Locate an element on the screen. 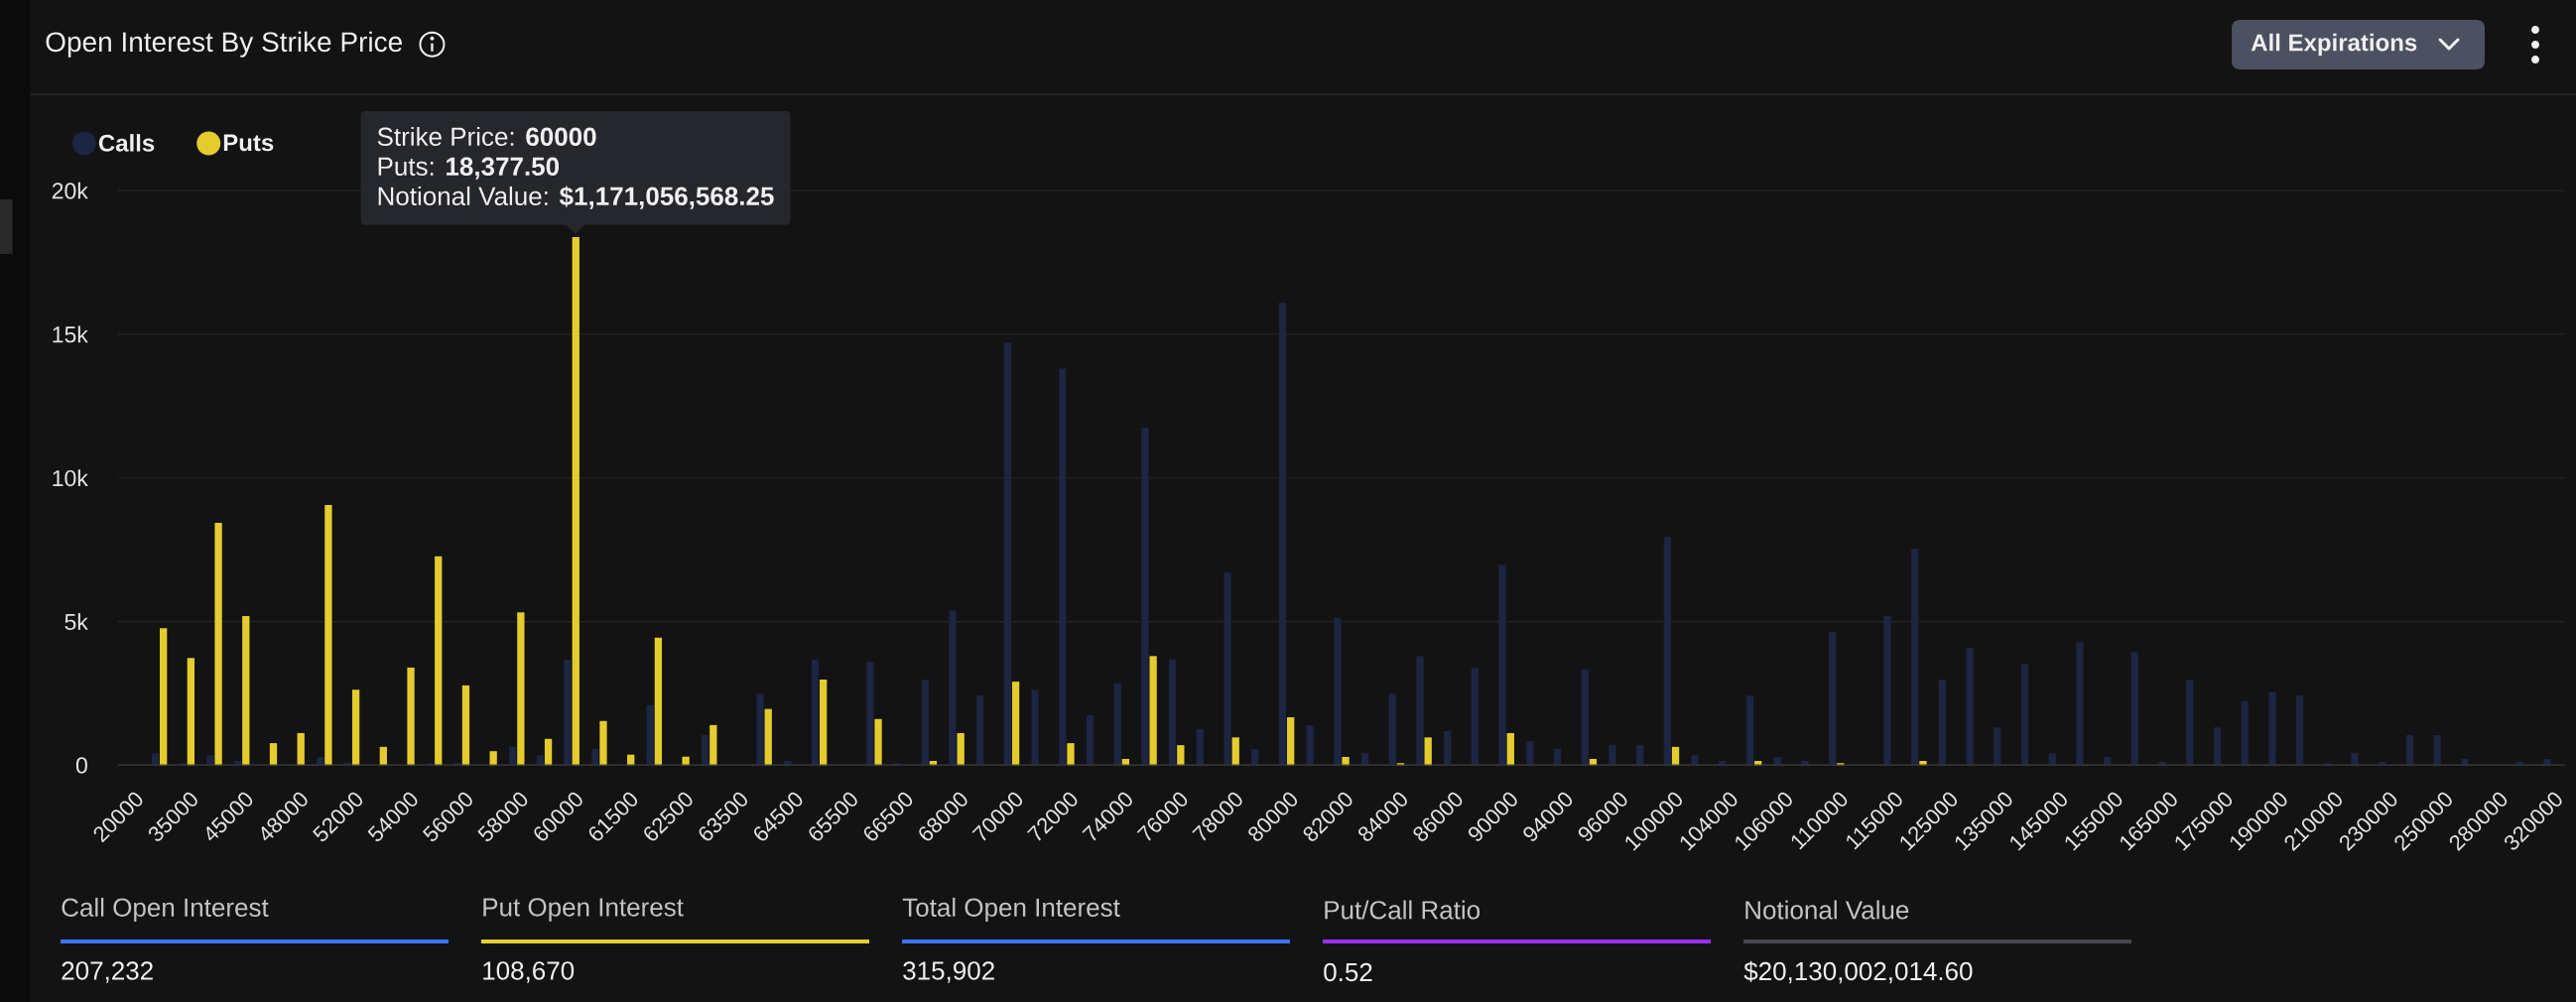 The width and height of the screenshot is (2576, 1002). text: 108,670 is located at coordinates (529, 972).